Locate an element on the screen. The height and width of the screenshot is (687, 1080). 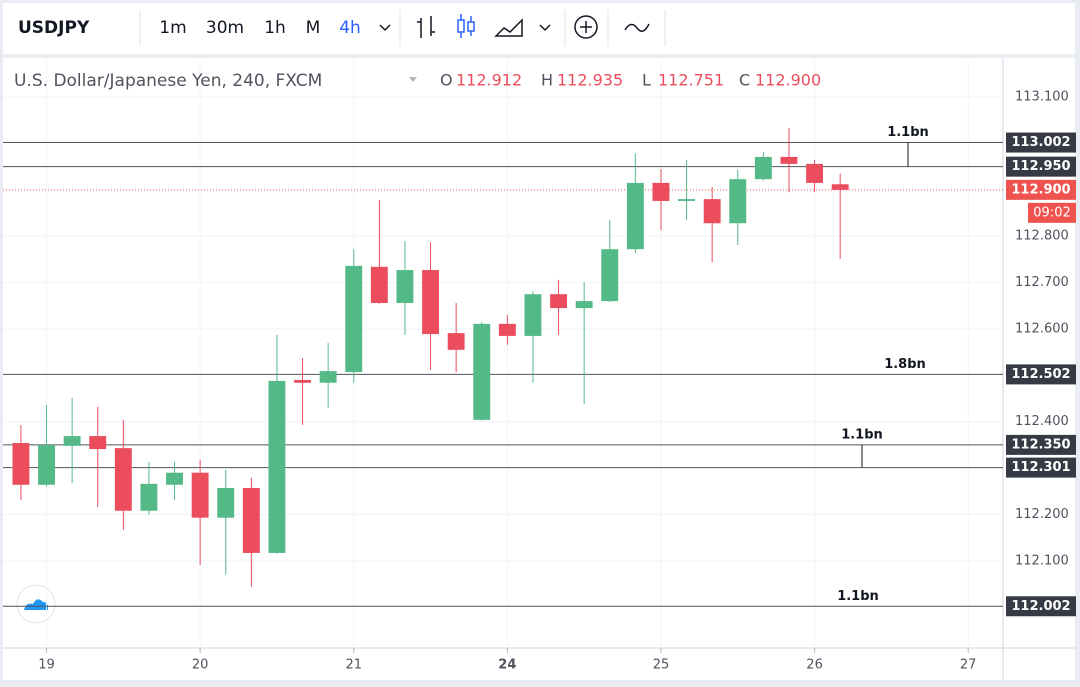
interval-button: 1m is located at coordinates (172, 28).